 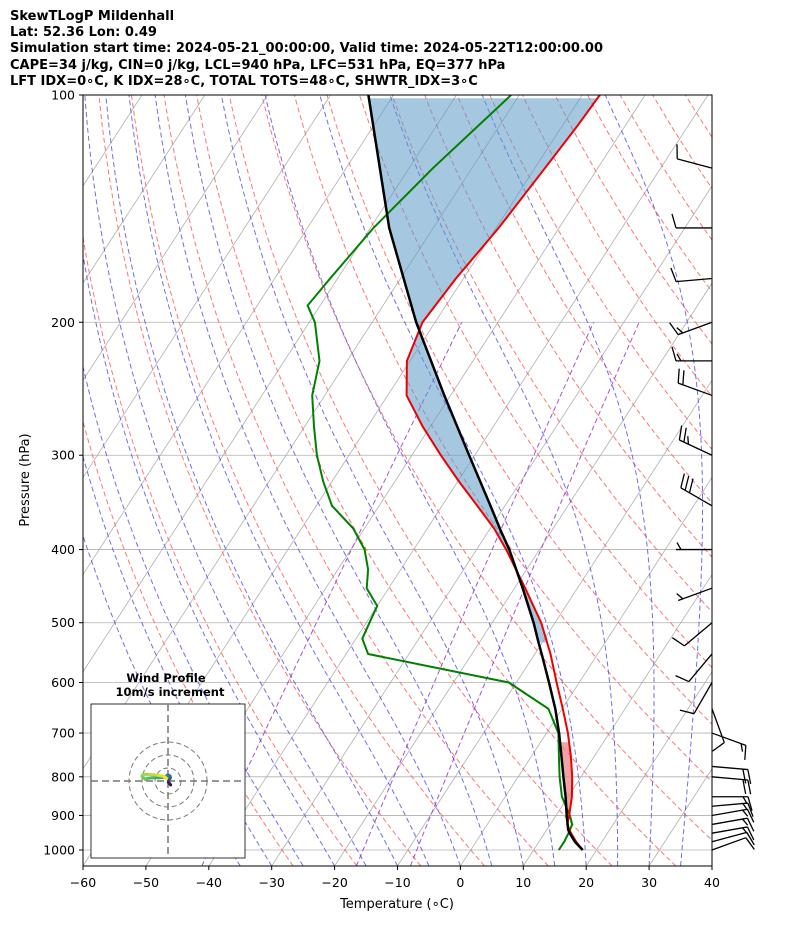 What do you see at coordinates (334, 882) in the screenshot?
I see `x-tick-label: −20` at bounding box center [334, 882].